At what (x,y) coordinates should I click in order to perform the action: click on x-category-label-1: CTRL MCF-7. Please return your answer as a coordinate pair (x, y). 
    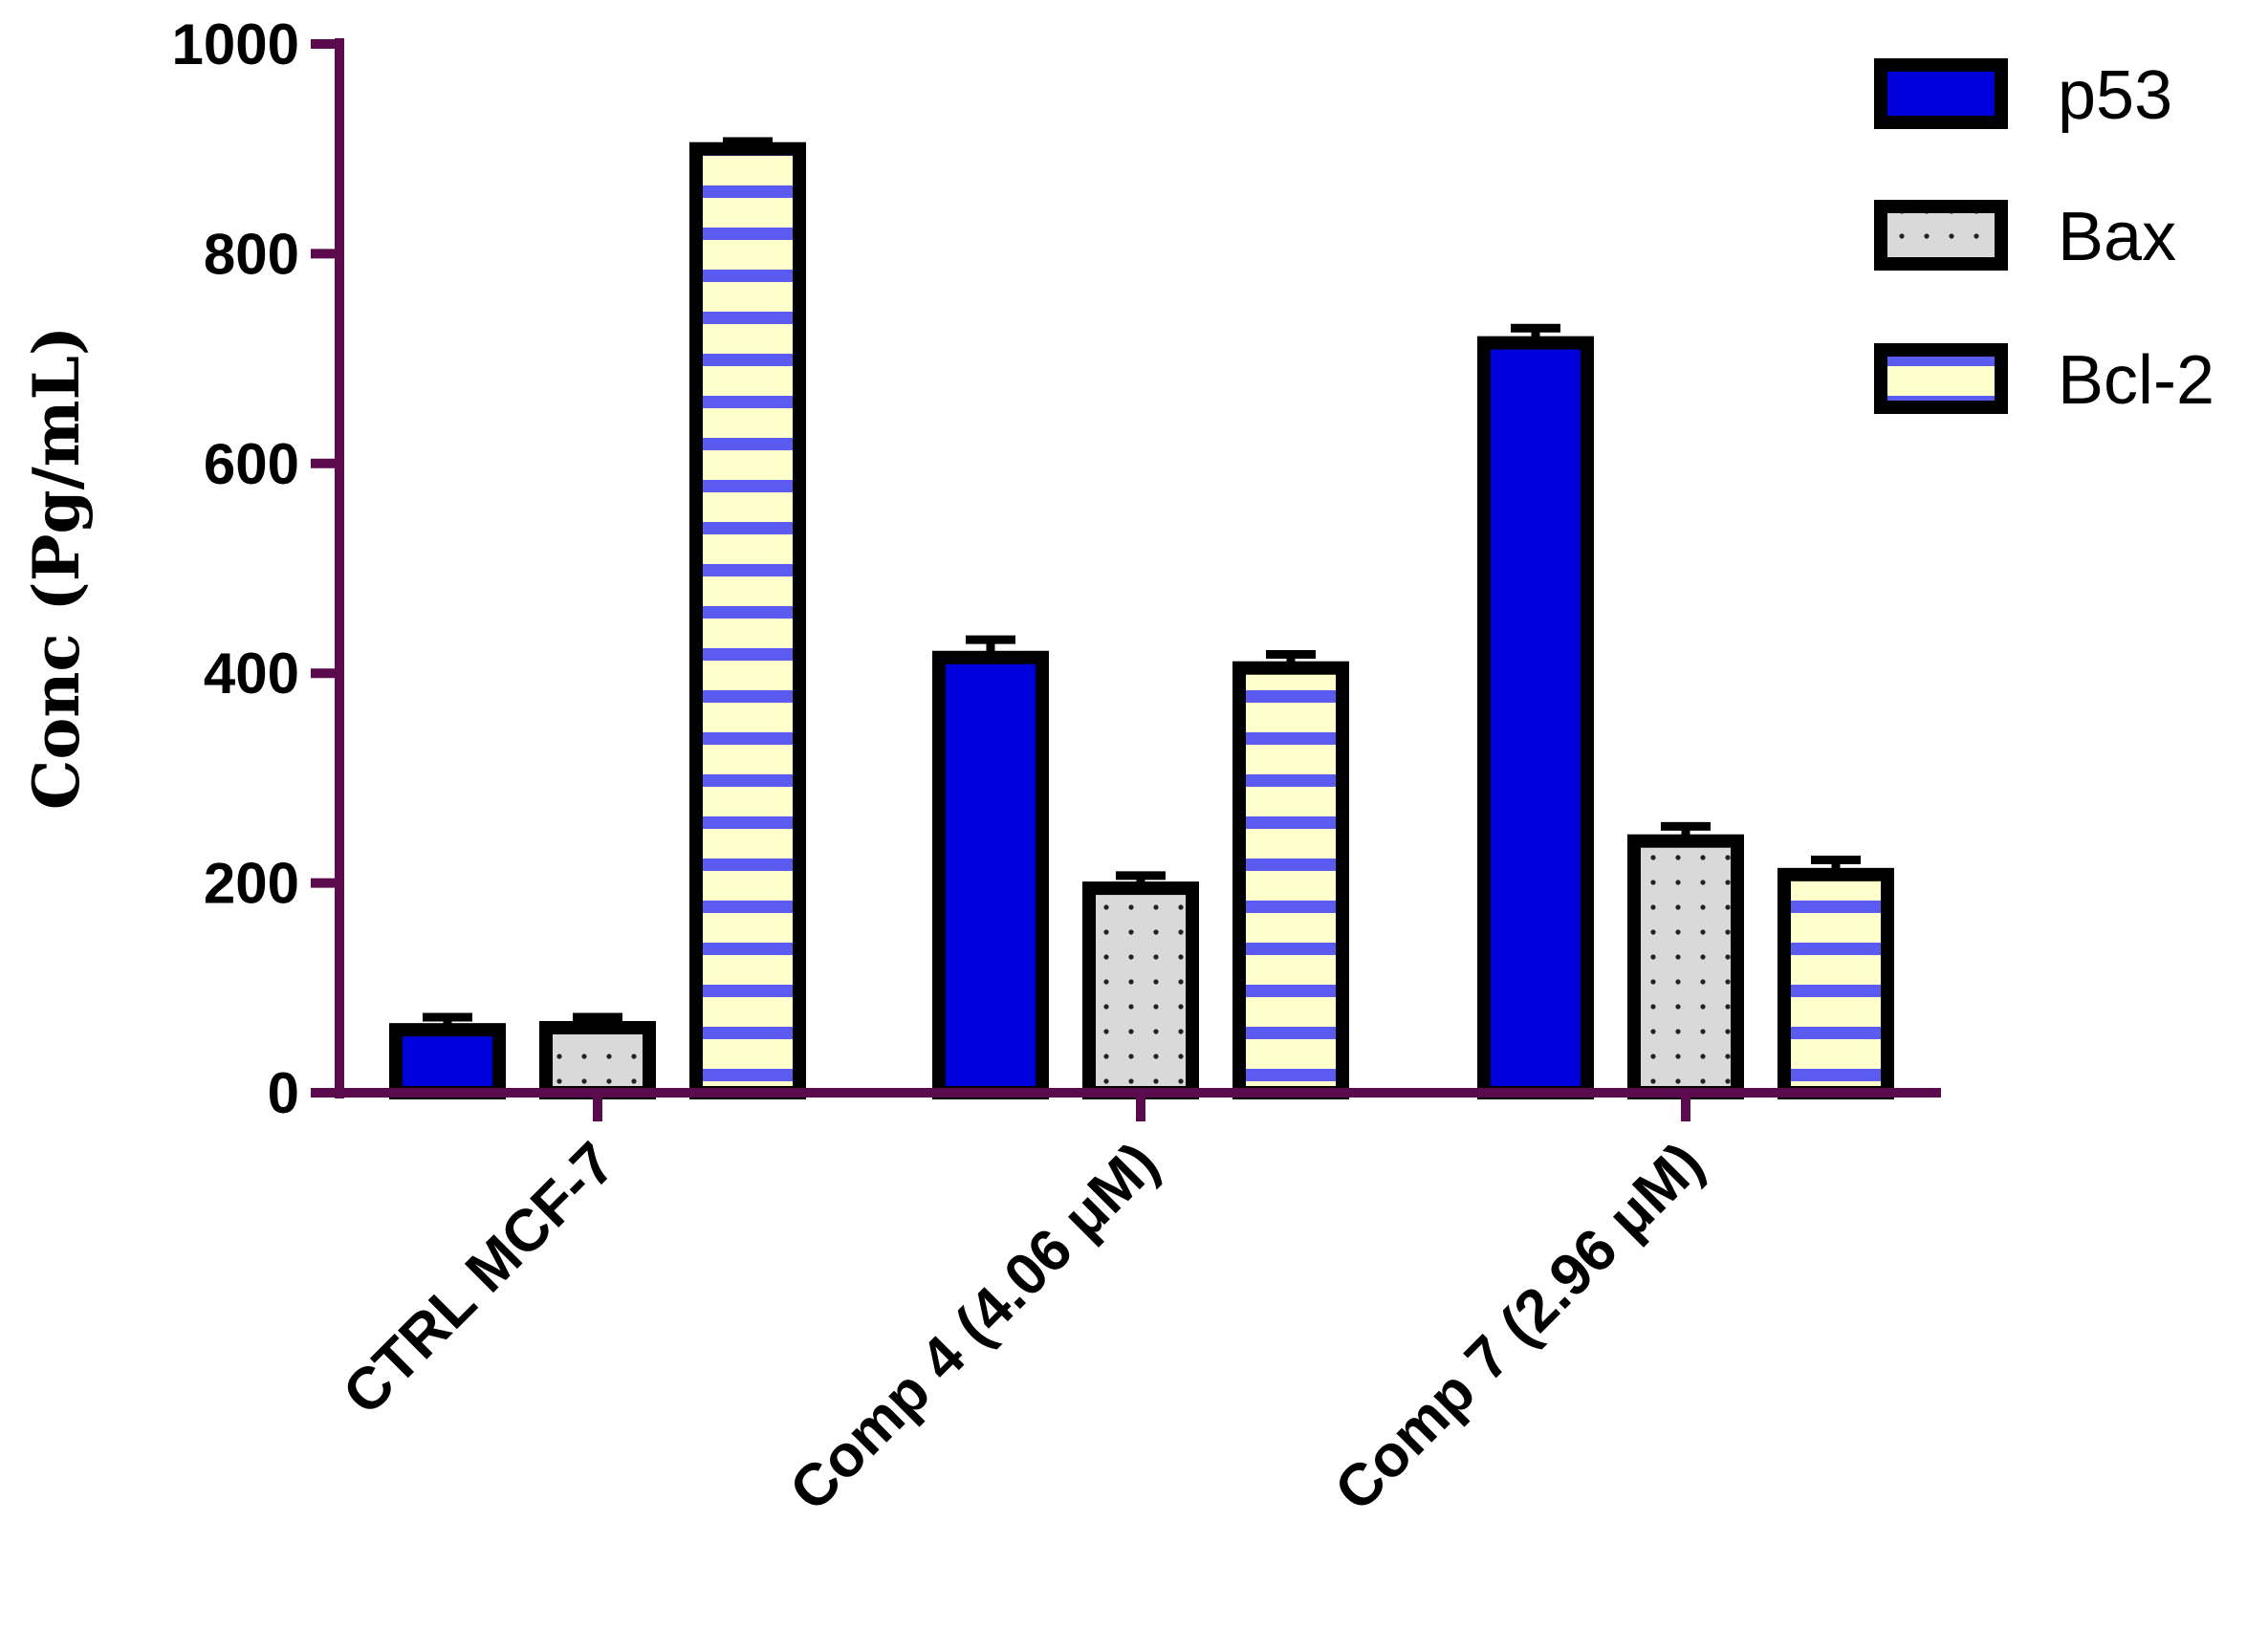
    Looking at the image, I should click on (480, 1278).